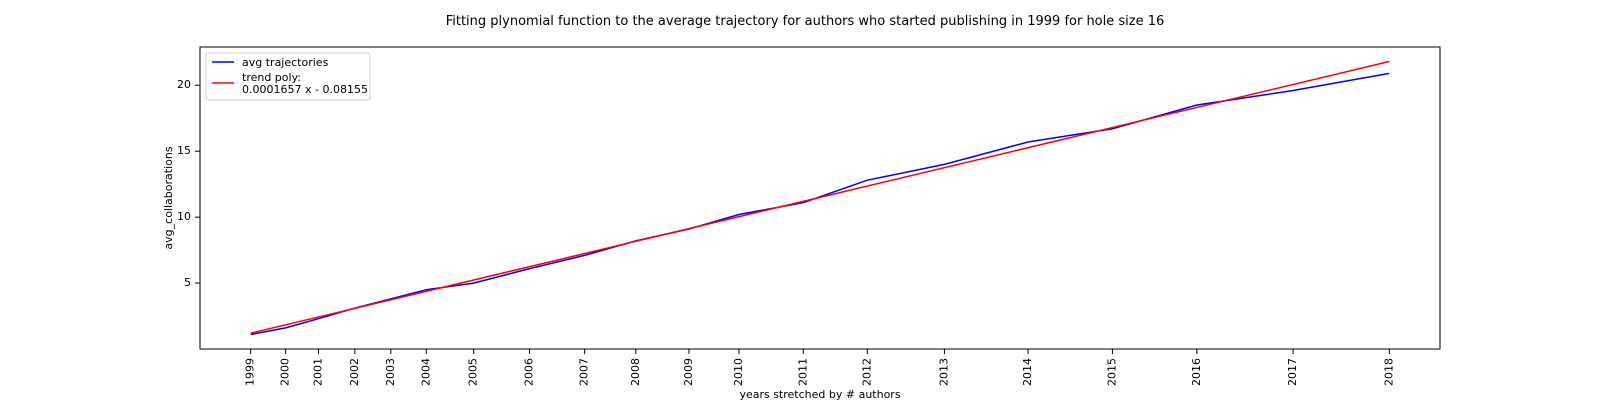  What do you see at coordinates (584, 372) in the screenshot?
I see `x-tick-label: 2007` at bounding box center [584, 372].